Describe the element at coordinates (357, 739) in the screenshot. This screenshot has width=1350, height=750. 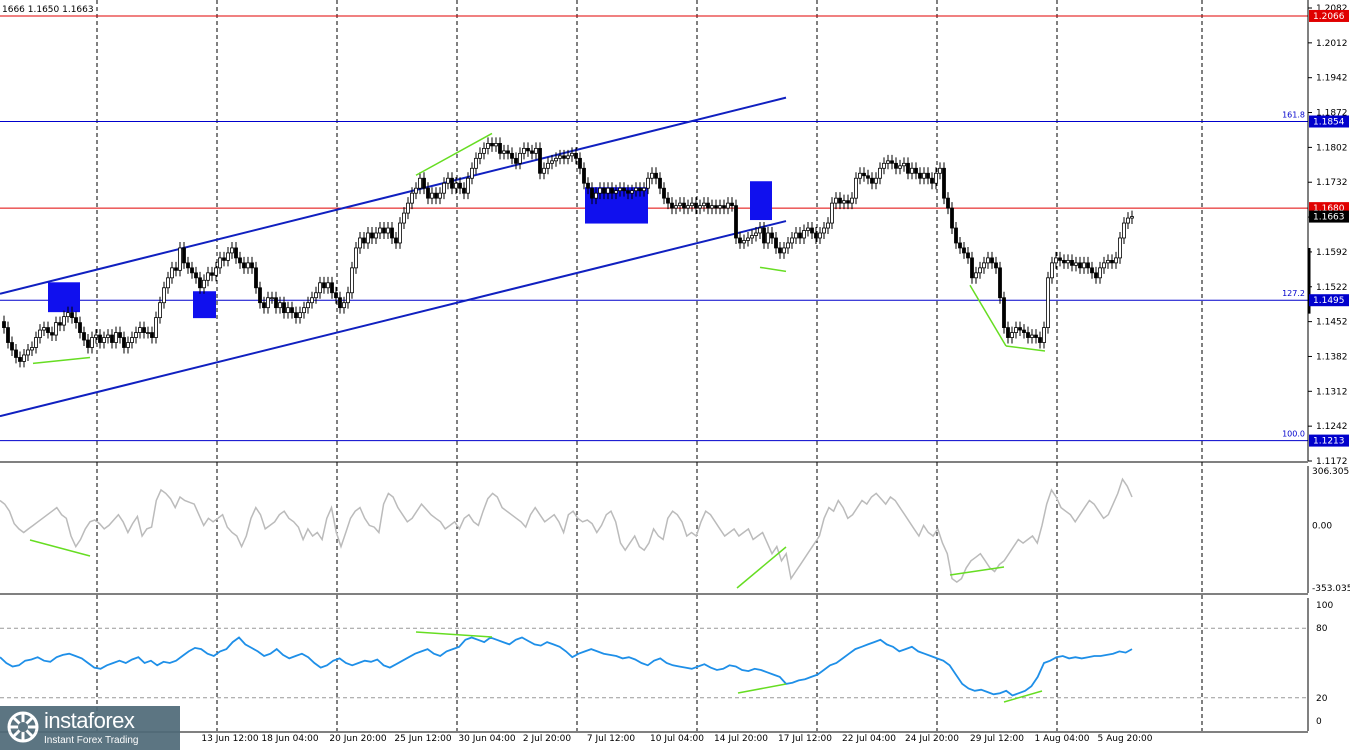
I see `x-tick-label: 20 Jun 20:00` at that location.